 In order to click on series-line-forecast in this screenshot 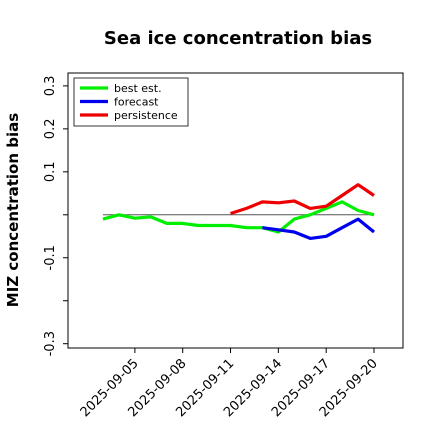, I will do `click(319, 228)`.